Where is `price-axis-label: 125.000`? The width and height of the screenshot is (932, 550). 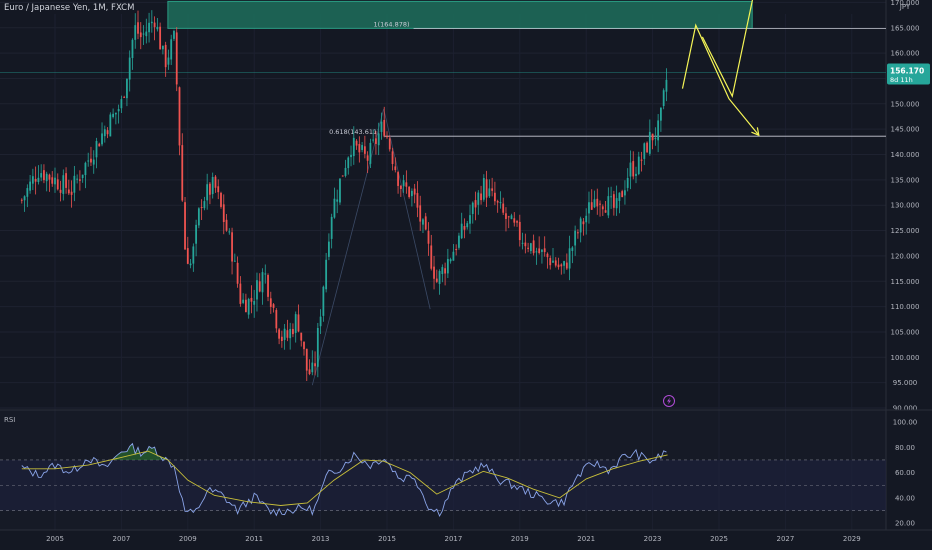 price-axis-label: 125.000 is located at coordinates (905, 231).